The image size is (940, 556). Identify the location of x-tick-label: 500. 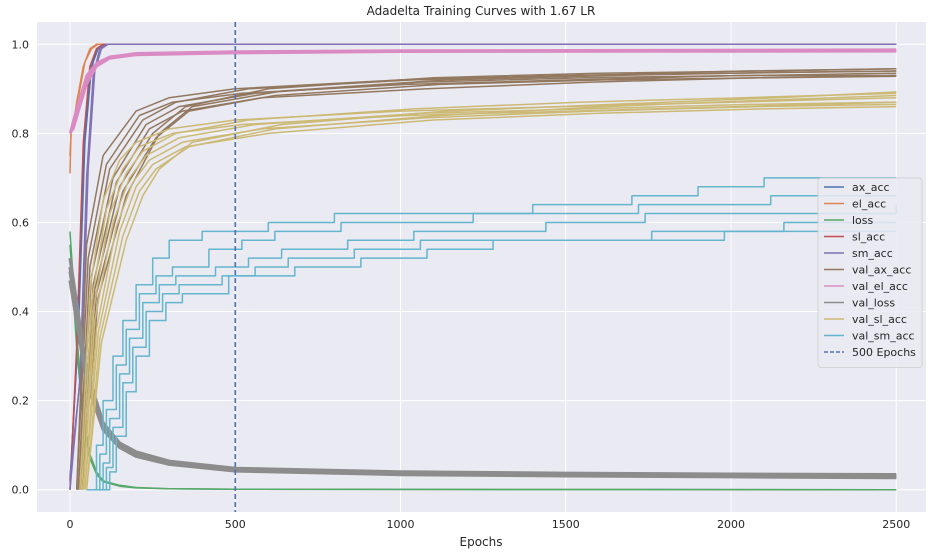
(235, 524).